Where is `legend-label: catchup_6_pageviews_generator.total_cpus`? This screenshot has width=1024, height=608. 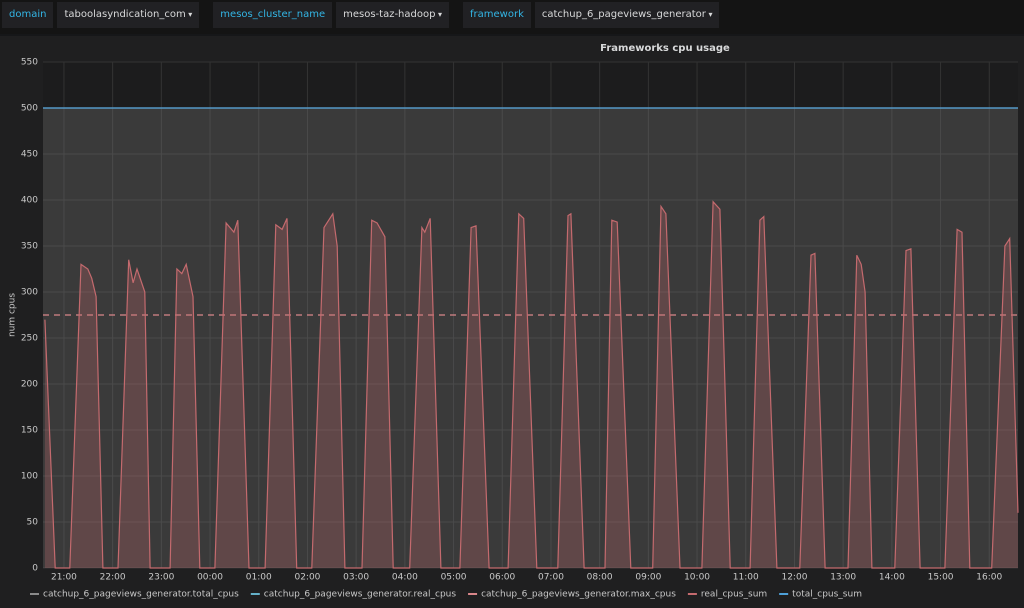
legend-label: catchup_6_pageviews_generator.total_cpus is located at coordinates (141, 595).